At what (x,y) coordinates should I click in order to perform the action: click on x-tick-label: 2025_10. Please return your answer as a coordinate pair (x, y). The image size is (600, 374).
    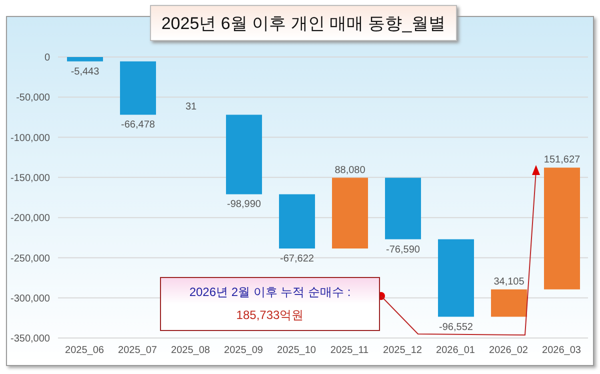
    Looking at the image, I should click on (296, 350).